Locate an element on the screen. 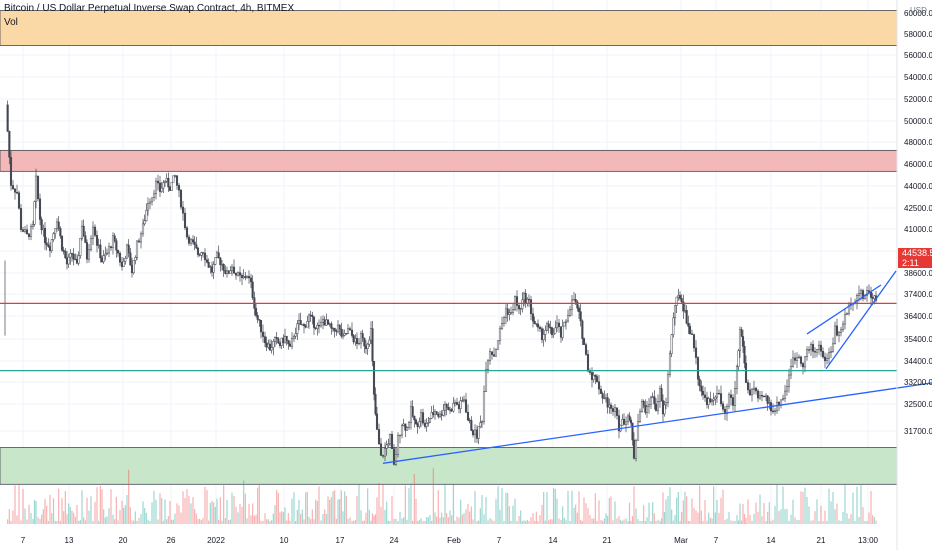  bar-countdown: 2:11 is located at coordinates (910, 263).